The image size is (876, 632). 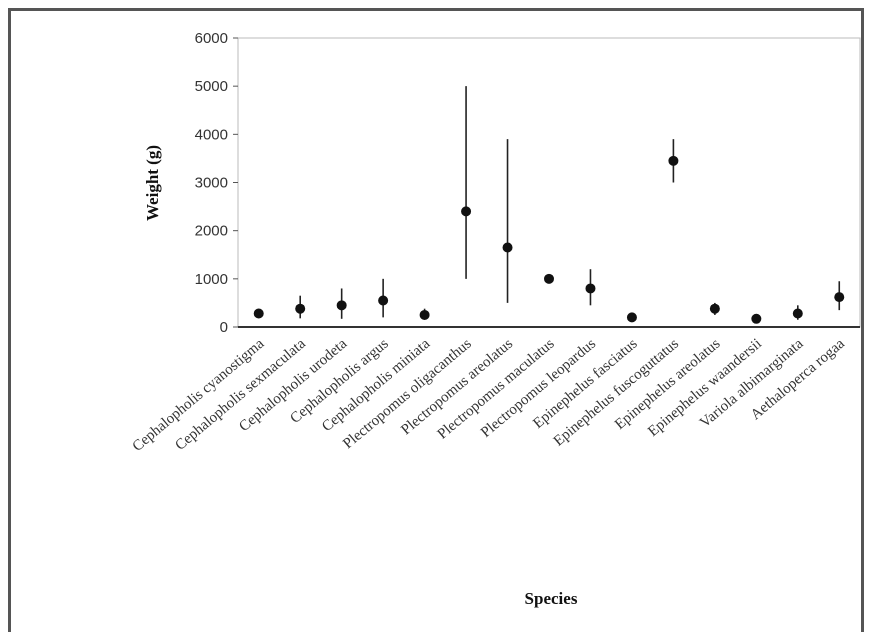 I want to click on y-tick-label: 0, so click(x=224, y=327).